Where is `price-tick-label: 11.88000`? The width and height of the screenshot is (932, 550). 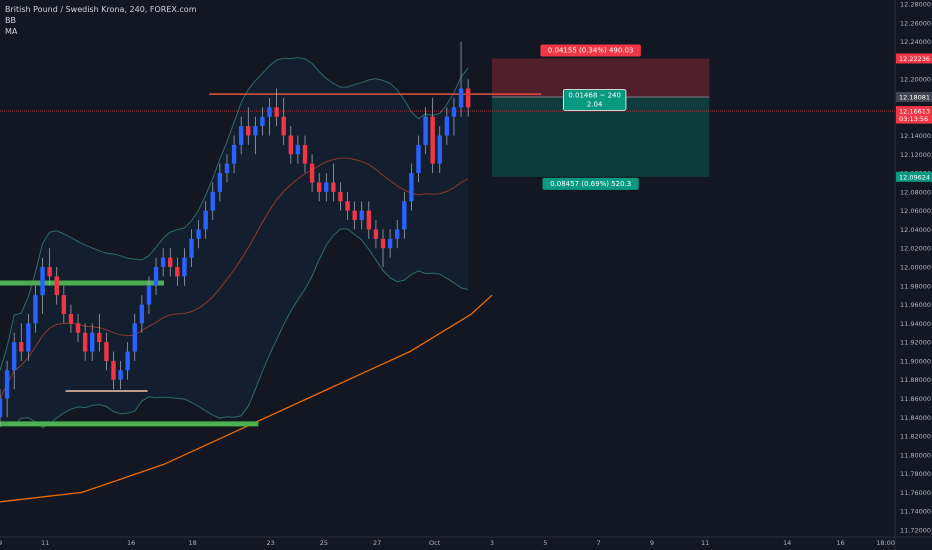 price-tick-label: 11.88000 is located at coordinates (915, 380).